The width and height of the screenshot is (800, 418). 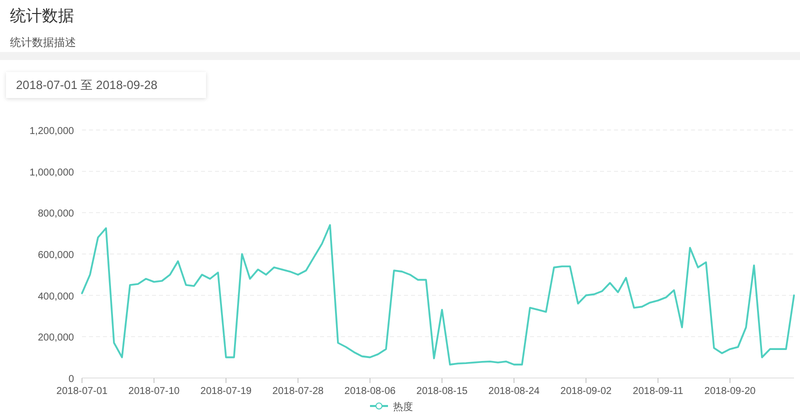 What do you see at coordinates (106, 85) in the screenshot?
I see `text: 2018-07-01 至 2018-09-28` at bounding box center [106, 85].